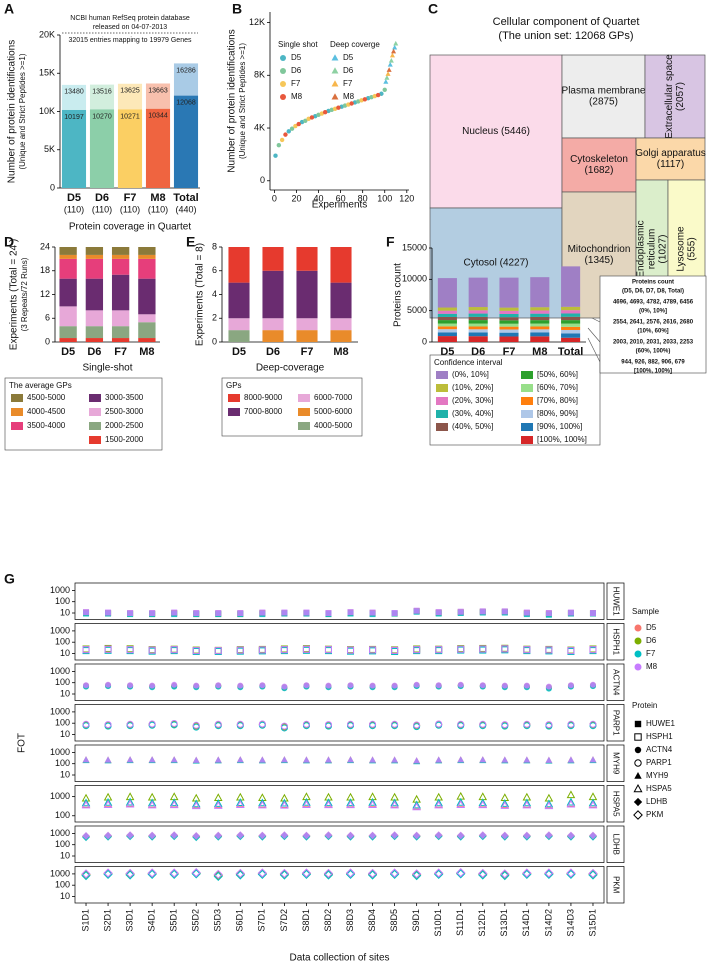 The height and width of the screenshot is (969, 709). Describe the element at coordinates (107, 368) in the screenshot. I see `x-axis-label: Single-shot` at that location.